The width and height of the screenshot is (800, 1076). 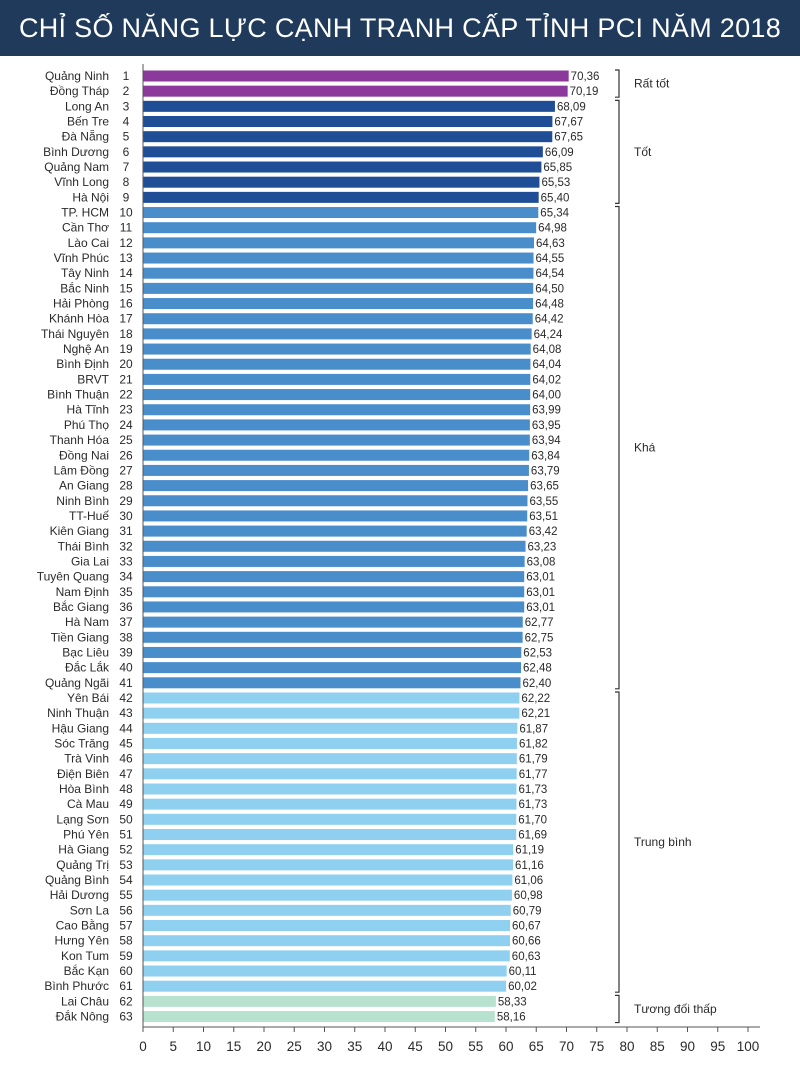 I want to click on province-label: Quảng Ngãi, so click(x=77, y=683).